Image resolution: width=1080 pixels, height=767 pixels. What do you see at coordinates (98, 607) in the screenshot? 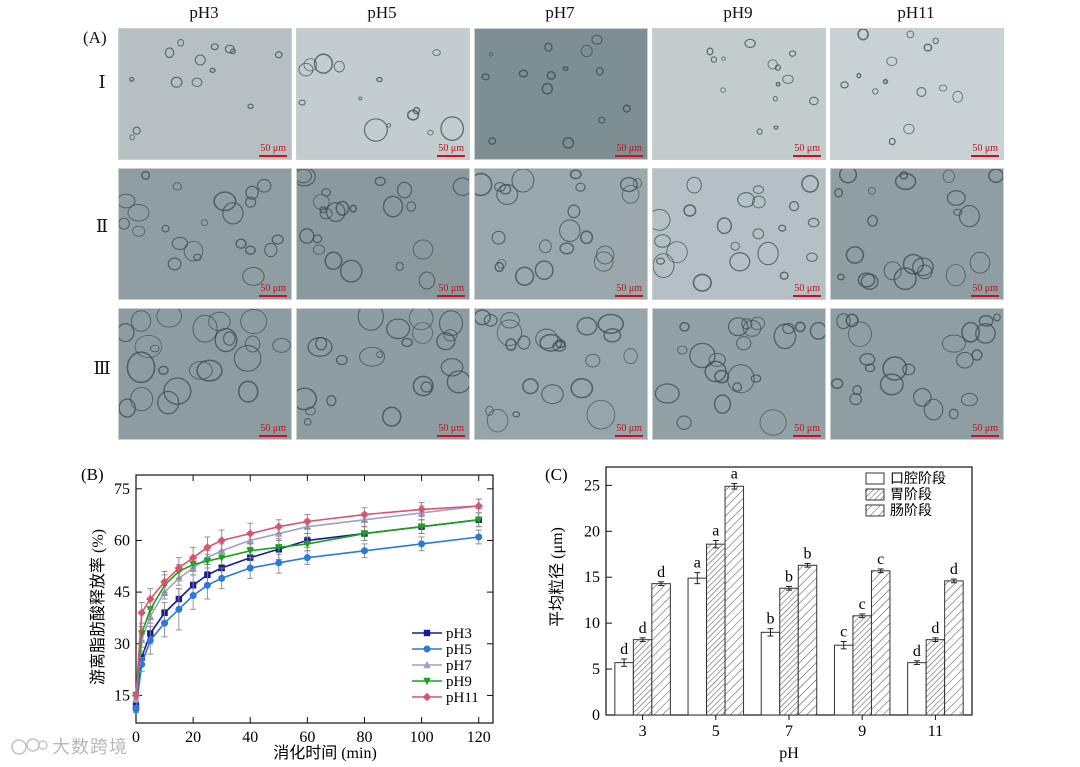
I see `chart-b-ylabel: 游离脂肪酸释放率 (%)` at bounding box center [98, 607].